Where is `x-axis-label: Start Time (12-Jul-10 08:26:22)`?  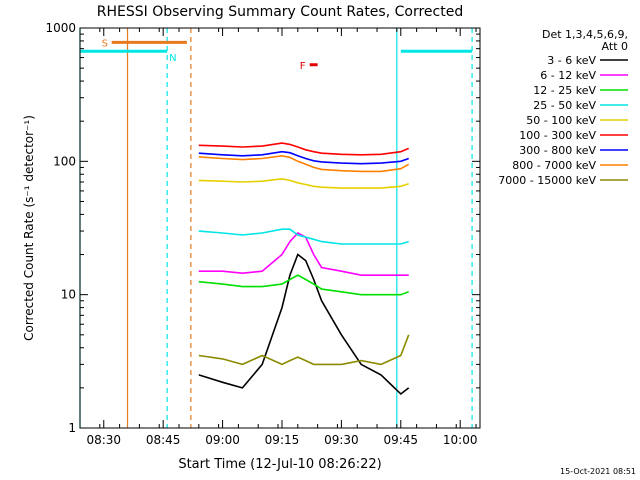
x-axis-label: Start Time (12-Jul-10 08:26:22) is located at coordinates (279, 464).